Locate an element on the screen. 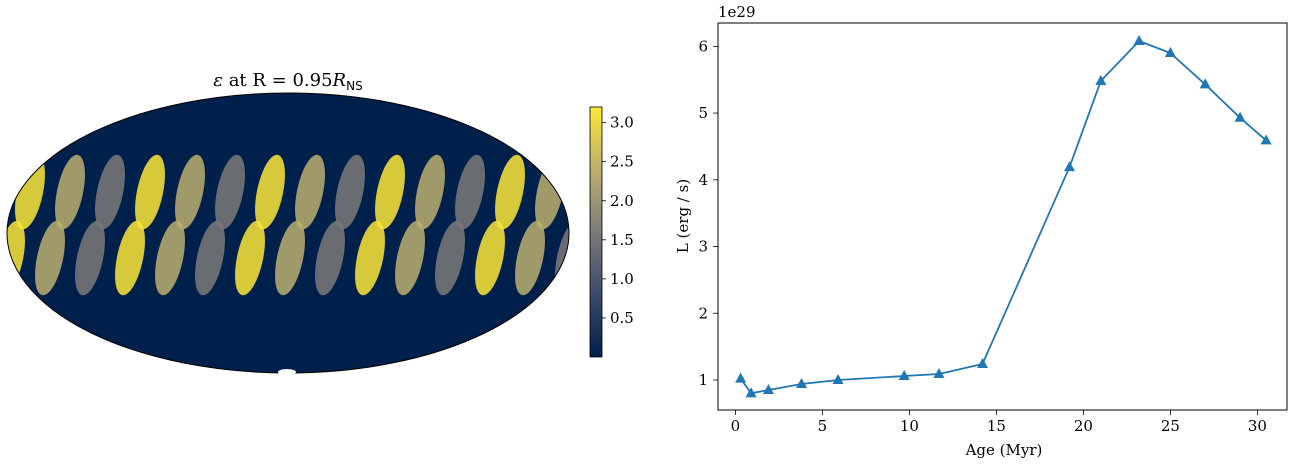 This screenshot has width=1301, height=466. x-tick-label: 25 is located at coordinates (1170, 426).